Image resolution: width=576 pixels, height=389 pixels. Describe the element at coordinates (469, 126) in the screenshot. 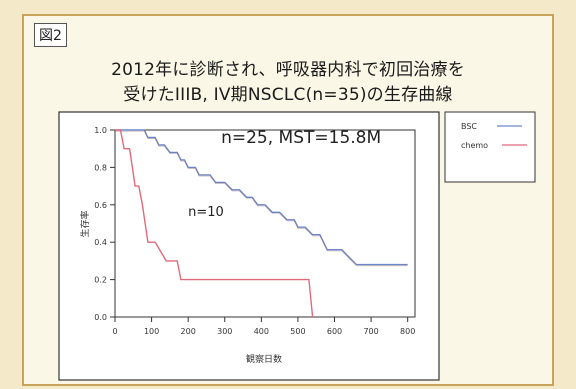

I see `legend-label-bsc: BSC` at that location.